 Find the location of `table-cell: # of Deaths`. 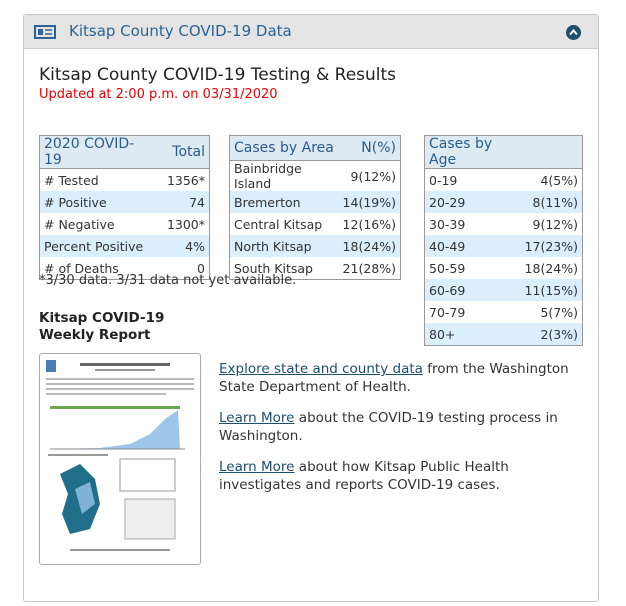

table-cell: # of Deaths is located at coordinates (81, 268).